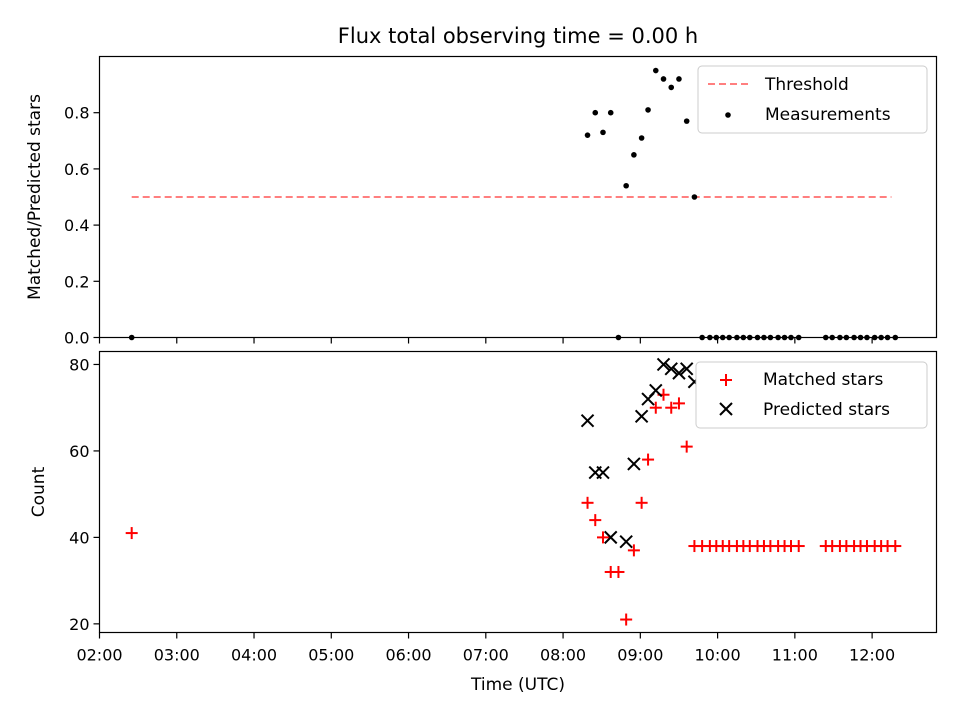  What do you see at coordinates (486, 655) in the screenshot?
I see `xtick-label: 07:00` at bounding box center [486, 655].